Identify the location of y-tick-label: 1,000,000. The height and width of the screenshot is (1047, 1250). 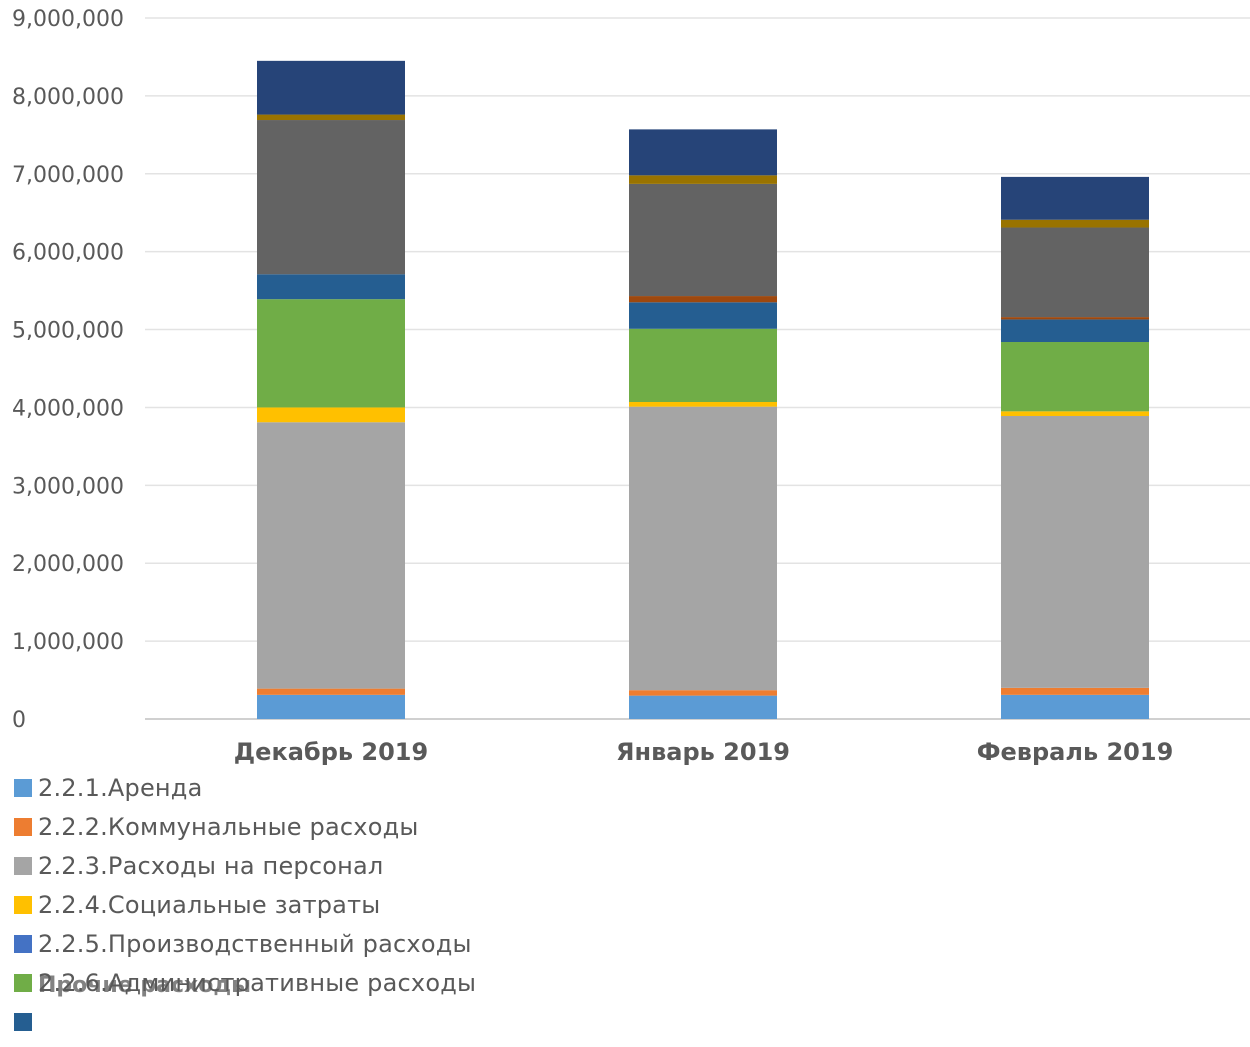
(68, 642).